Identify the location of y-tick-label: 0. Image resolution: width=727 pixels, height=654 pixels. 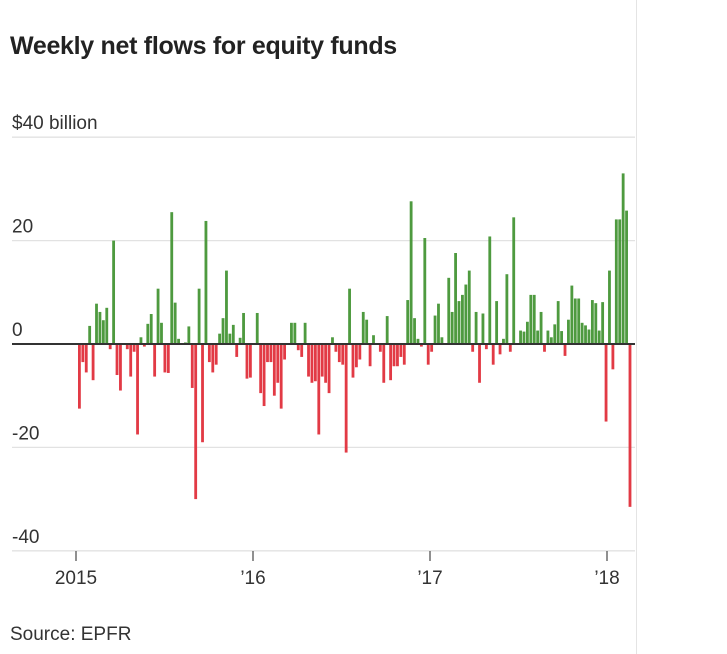
(17, 330).